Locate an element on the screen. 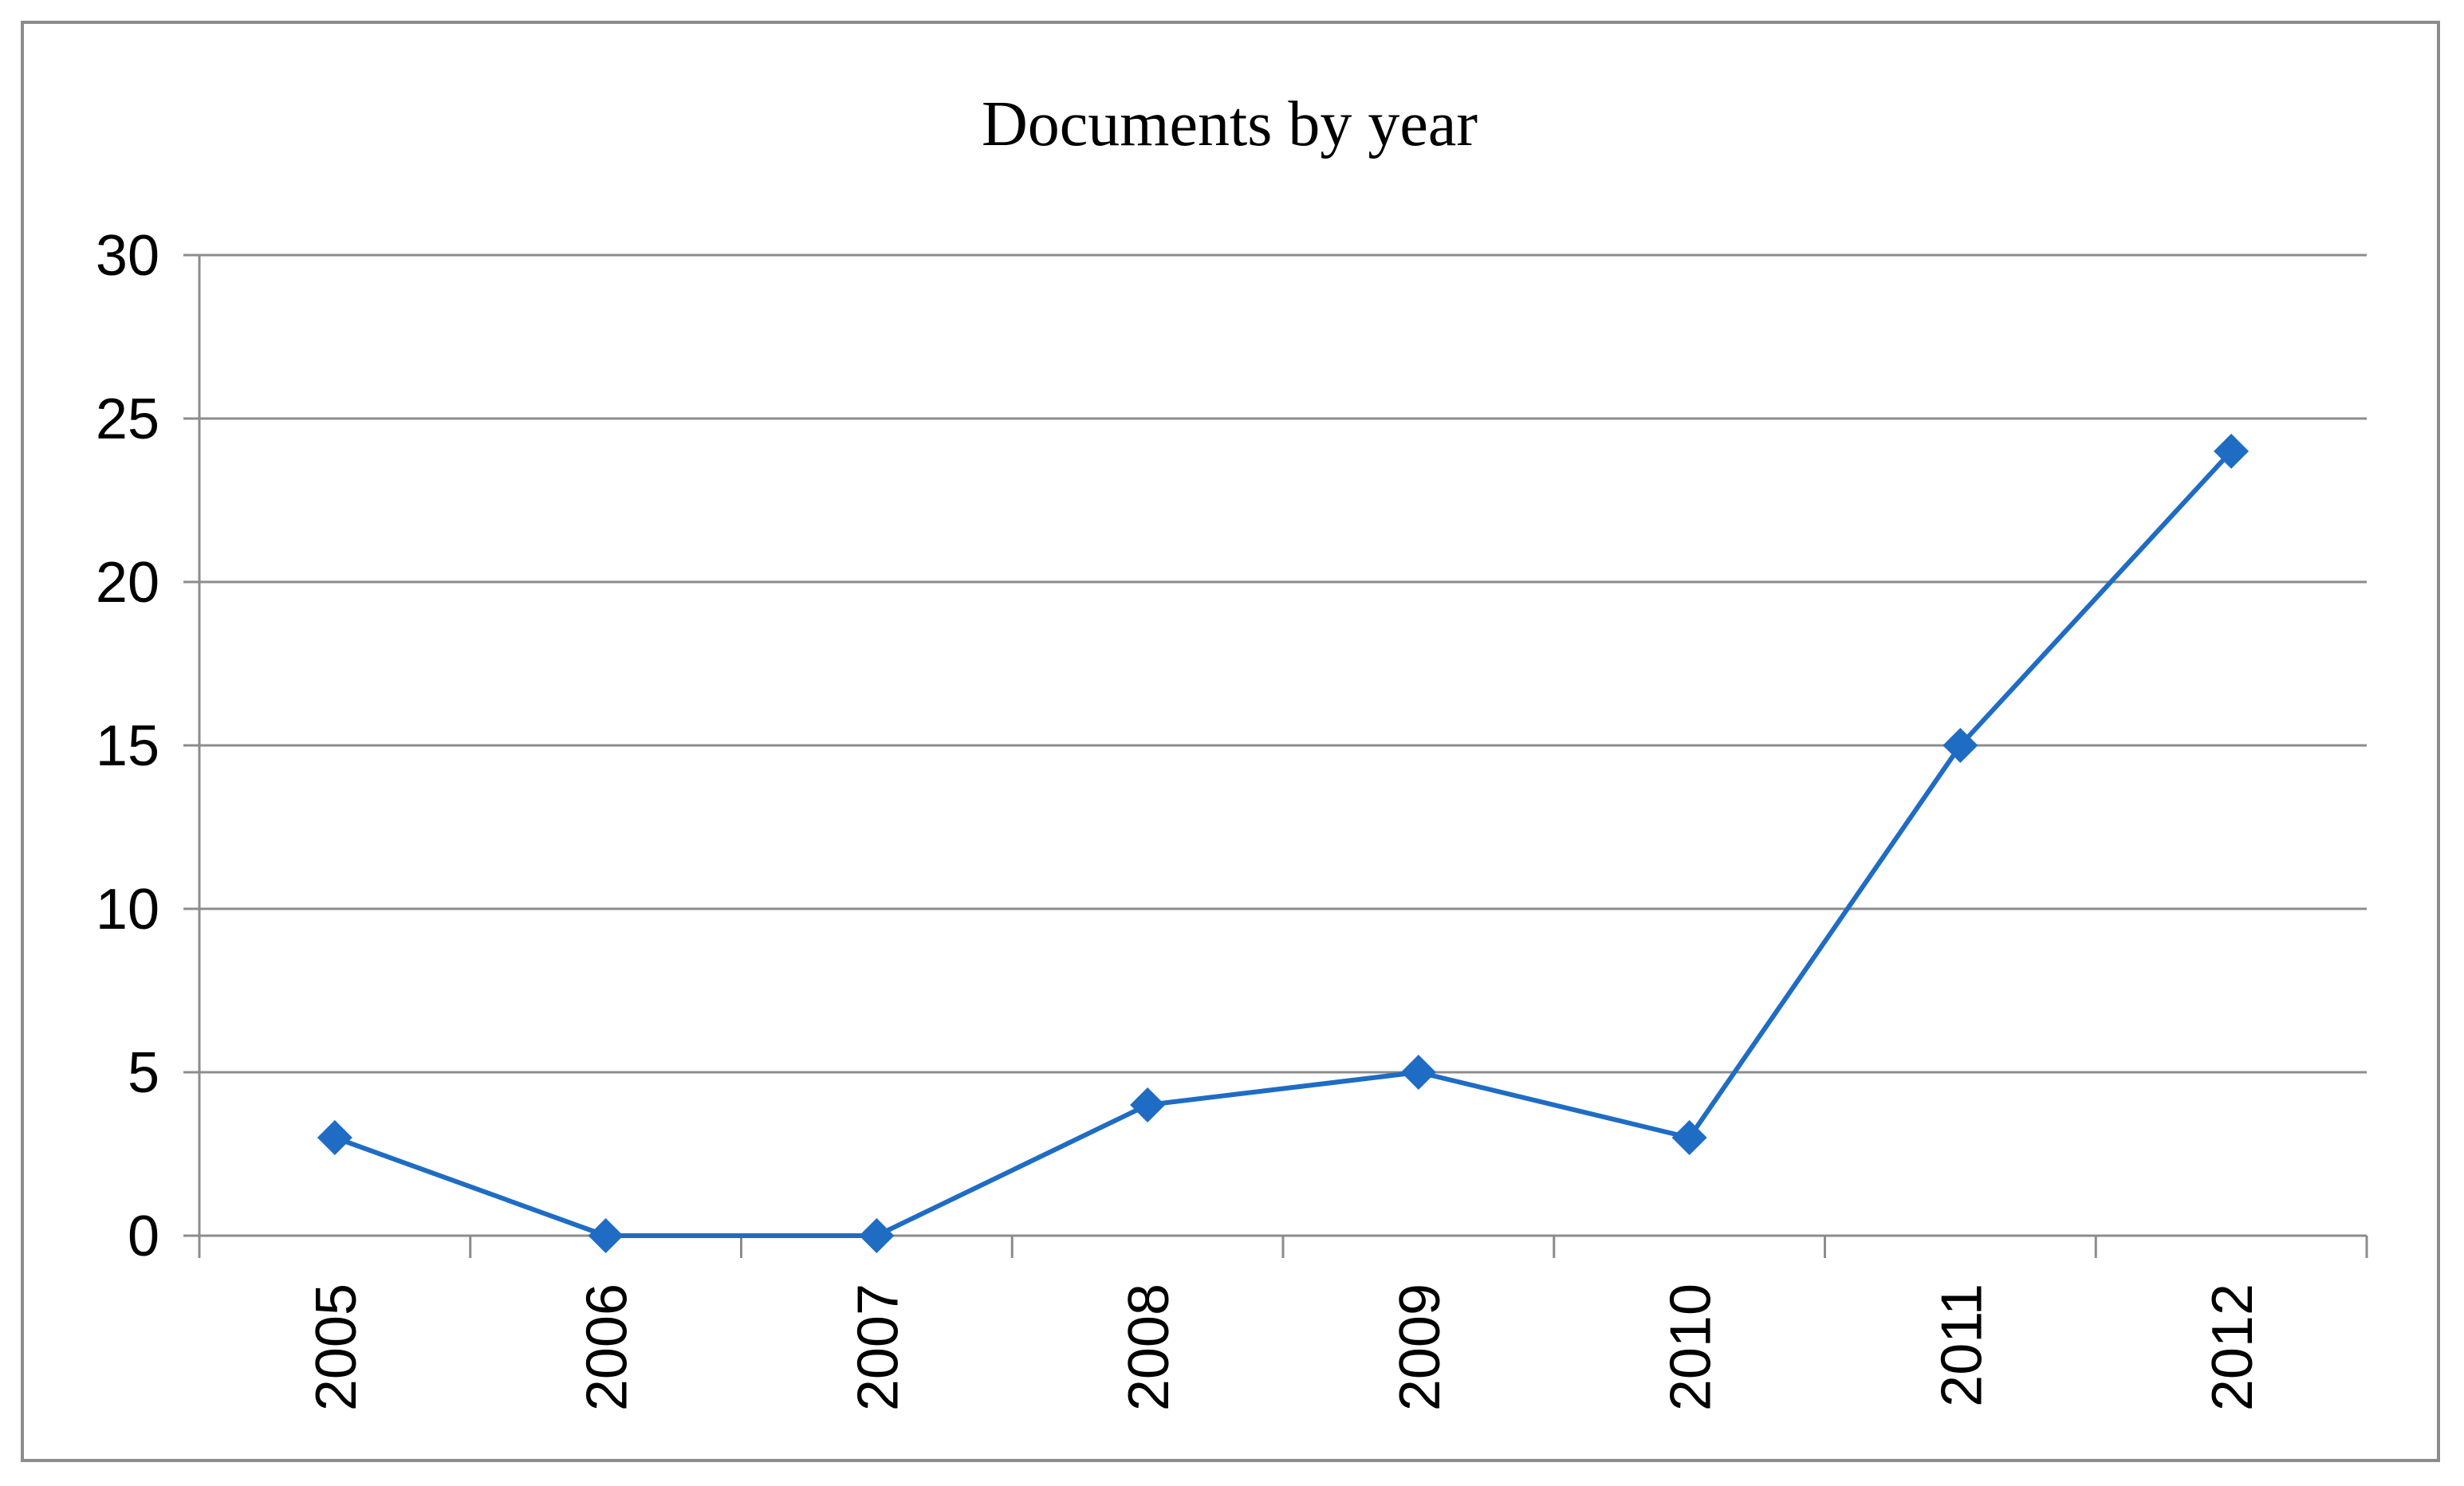 The image size is (2464, 1486). y-tick-label: 30 is located at coordinates (127, 256).